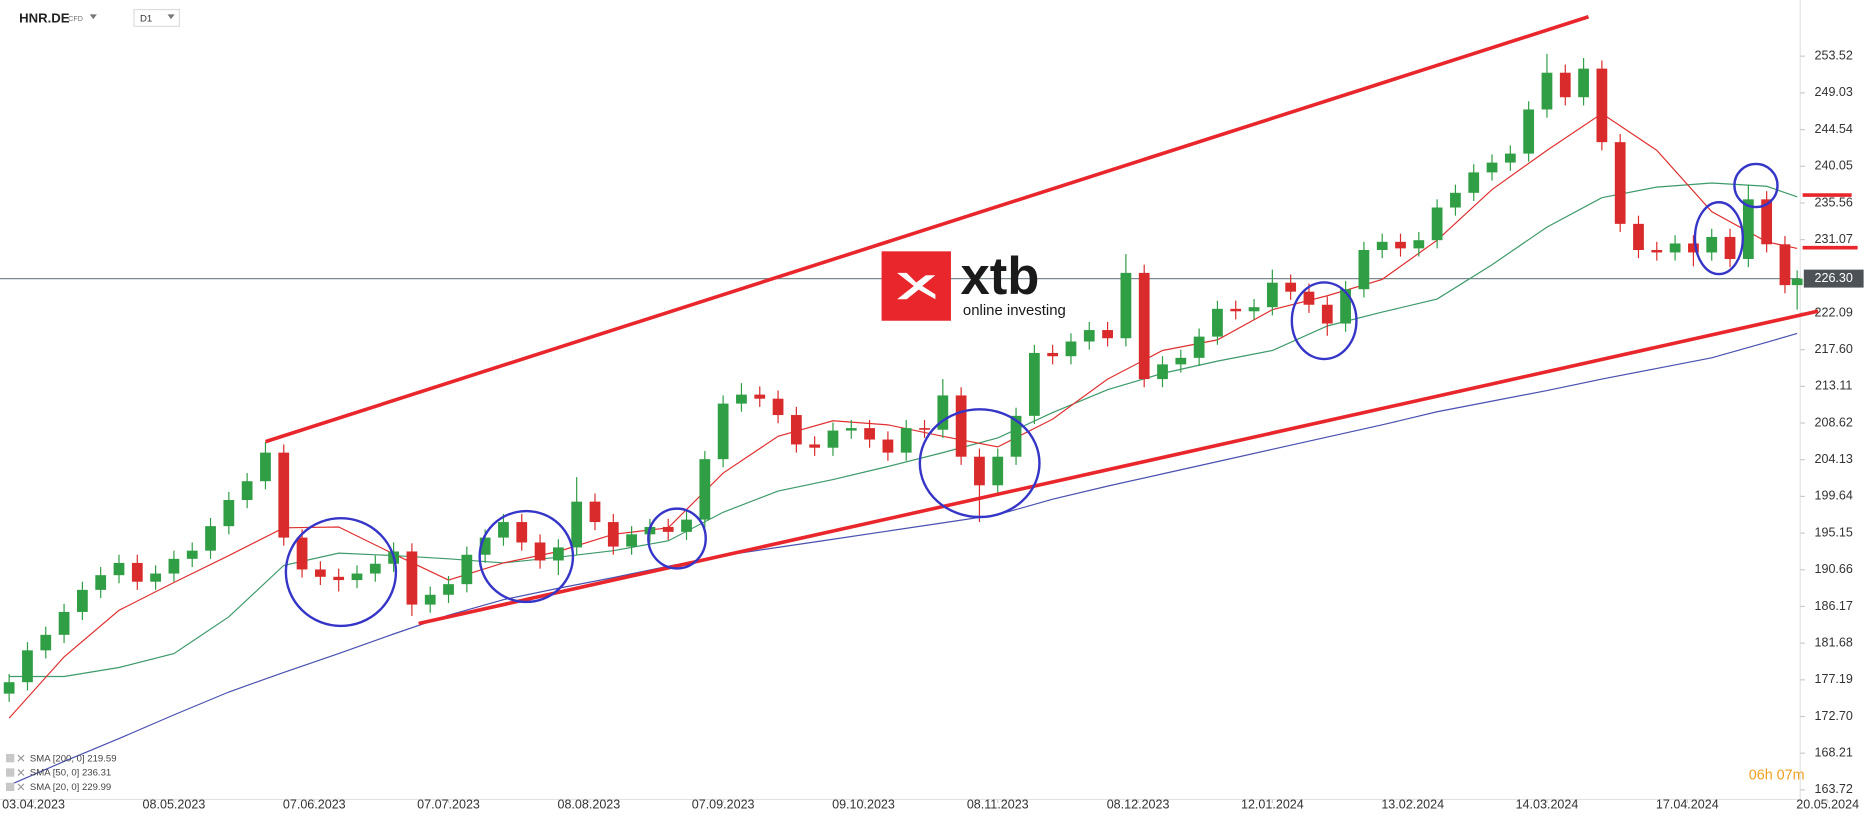  Describe the element at coordinates (75, 19) in the screenshot. I see `instrument-type: CFD` at that location.